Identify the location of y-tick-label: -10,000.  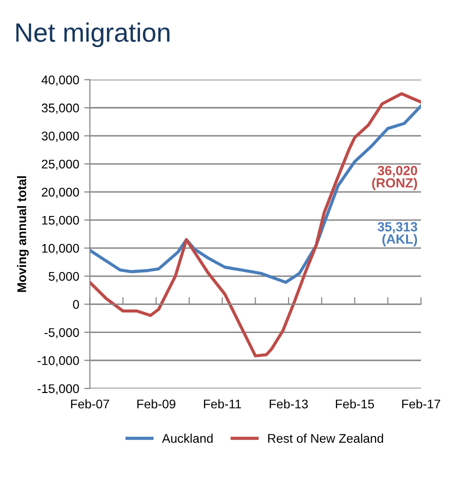
(58, 361).